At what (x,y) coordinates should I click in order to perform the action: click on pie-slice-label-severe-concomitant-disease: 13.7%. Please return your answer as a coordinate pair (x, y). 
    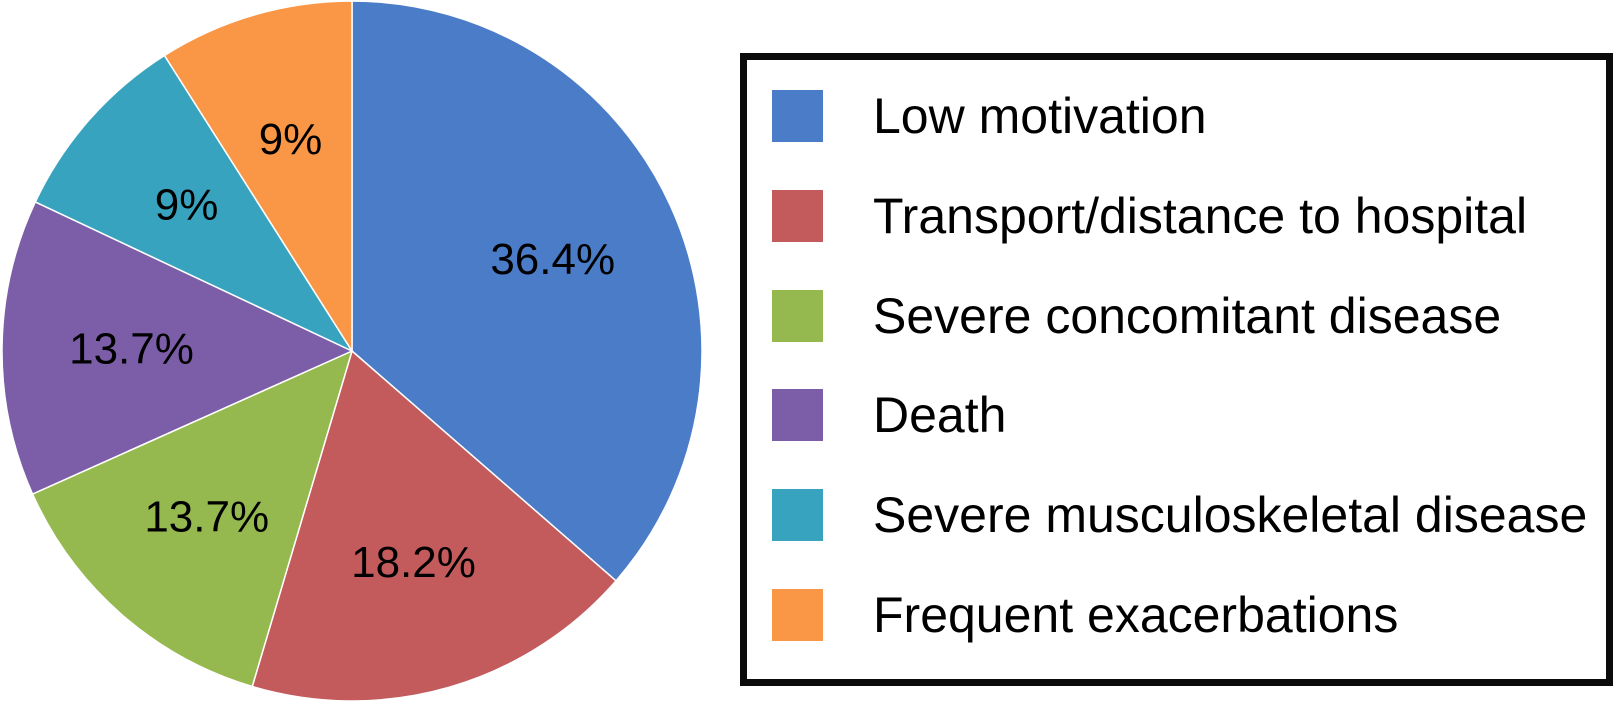
    Looking at the image, I should click on (206, 516).